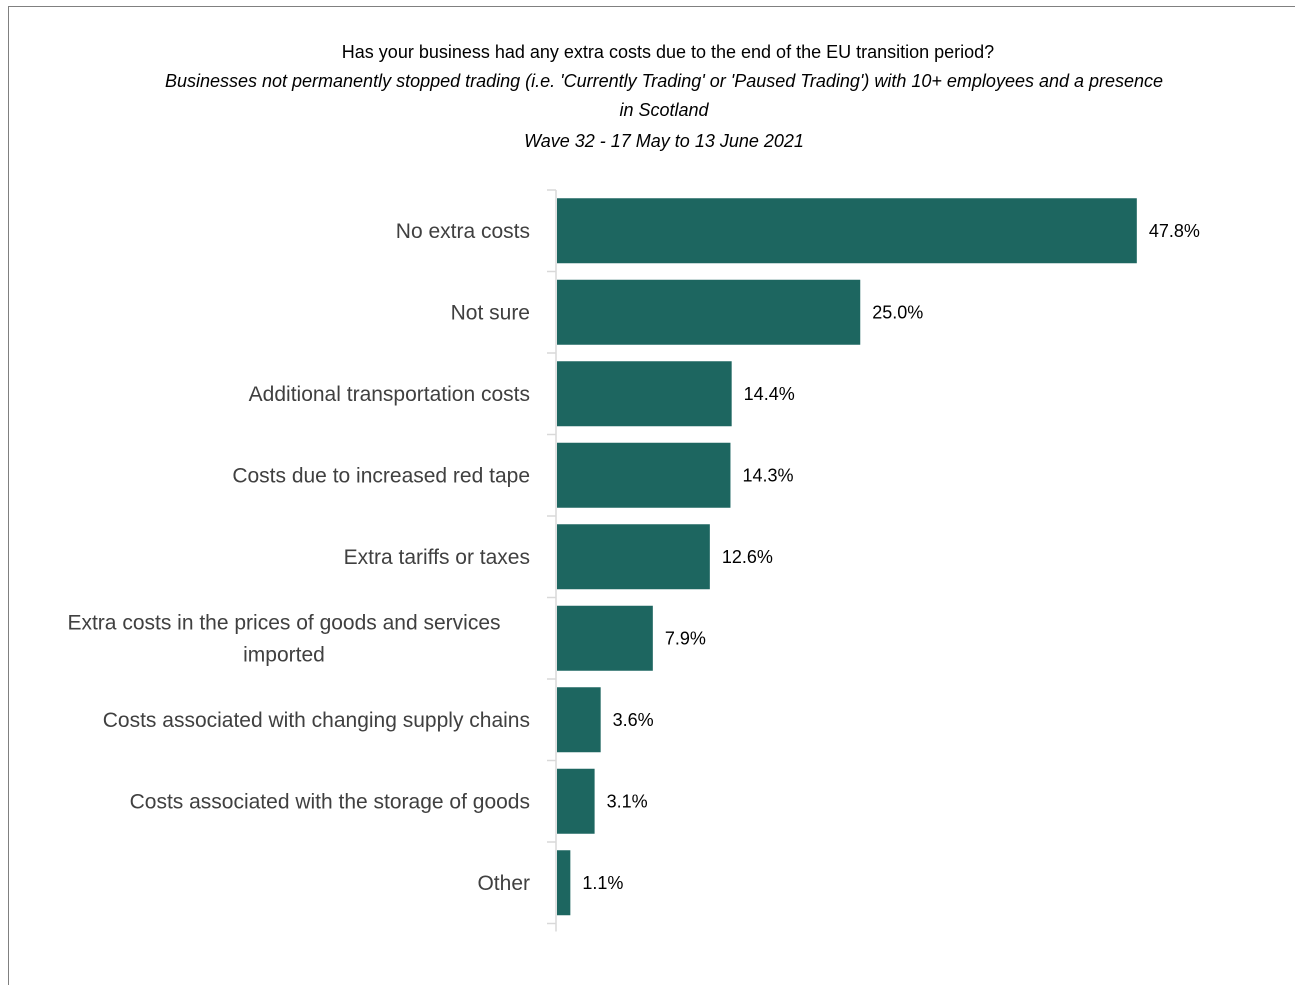 The image size is (1295, 985). What do you see at coordinates (633, 720) in the screenshot?
I see `data-label: 3.6%` at bounding box center [633, 720].